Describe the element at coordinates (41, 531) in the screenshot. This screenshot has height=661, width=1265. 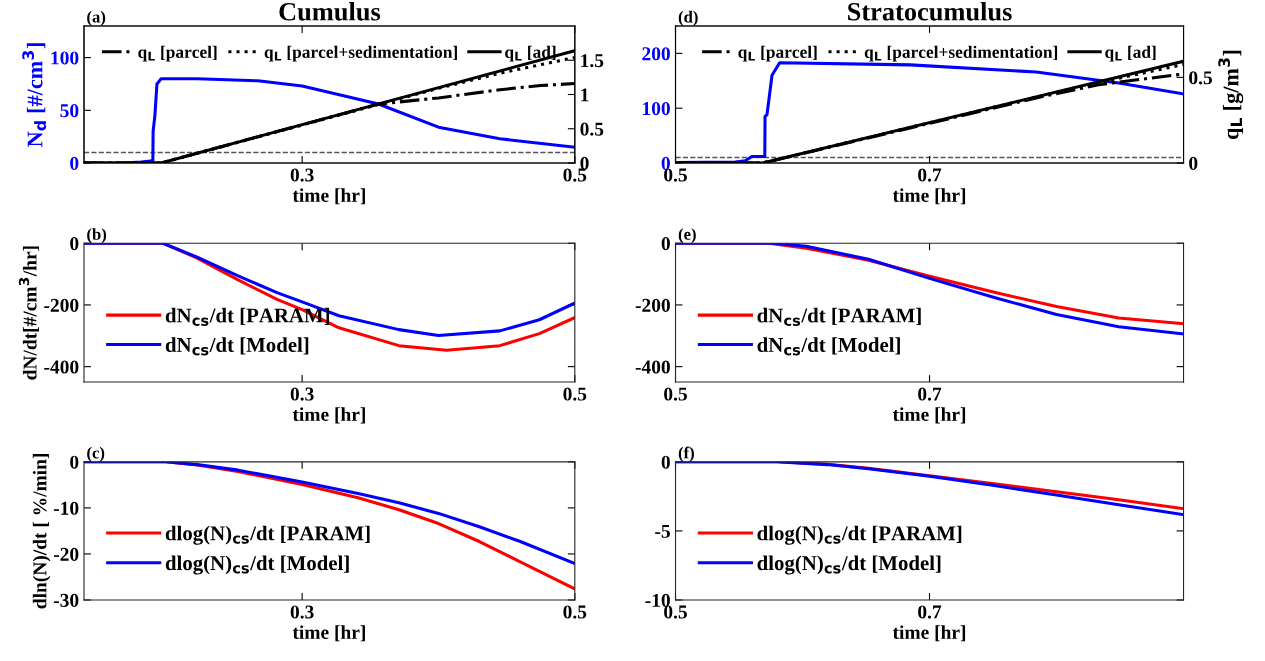
I see `y-axis-title: dln(N)/dt [ %/min]` at that location.